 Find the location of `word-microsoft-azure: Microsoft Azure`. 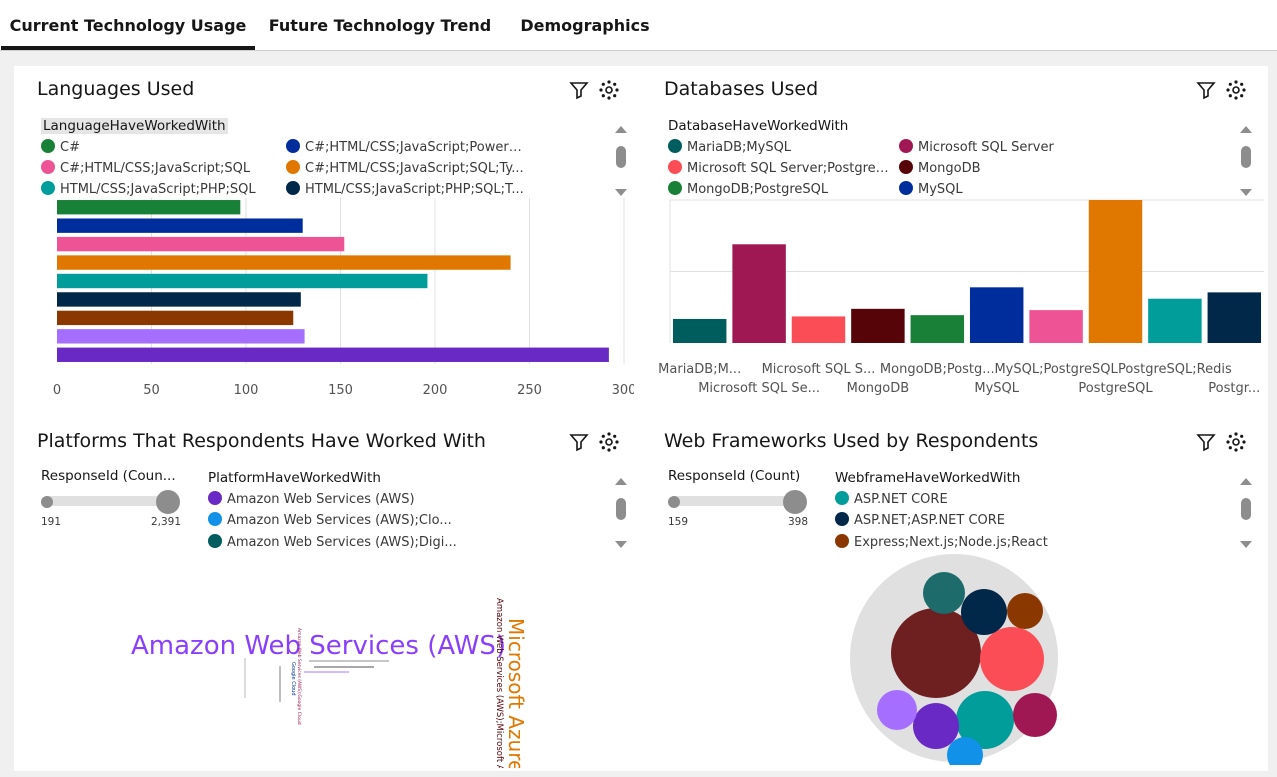

word-microsoft-azure: Microsoft Azure is located at coordinates (516, 693).